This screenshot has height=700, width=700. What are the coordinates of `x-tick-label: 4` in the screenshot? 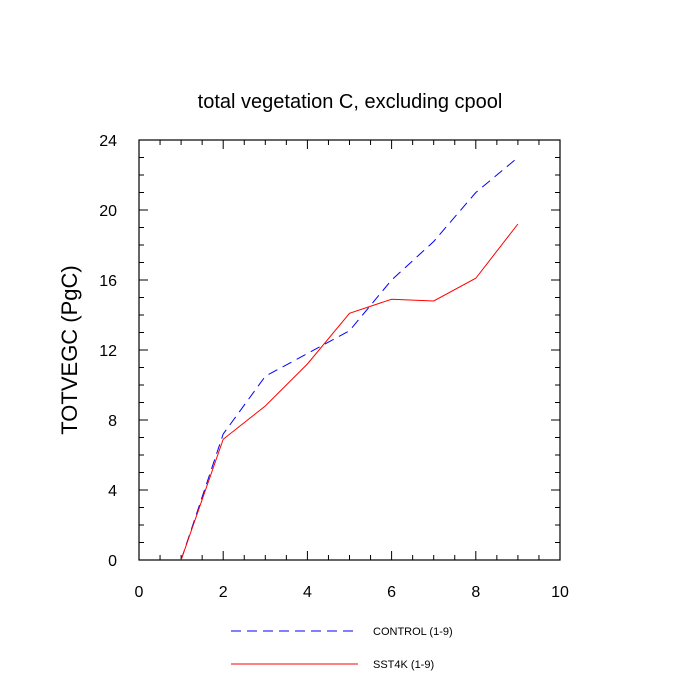 It's located at (307, 592).